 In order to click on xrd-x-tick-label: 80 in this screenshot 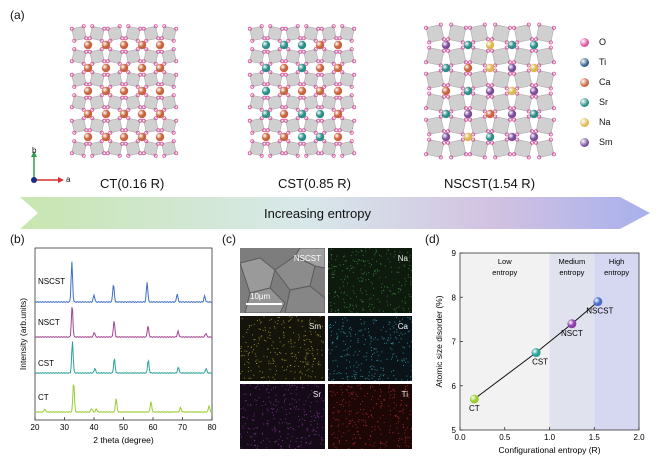, I will do `click(212, 427)`.